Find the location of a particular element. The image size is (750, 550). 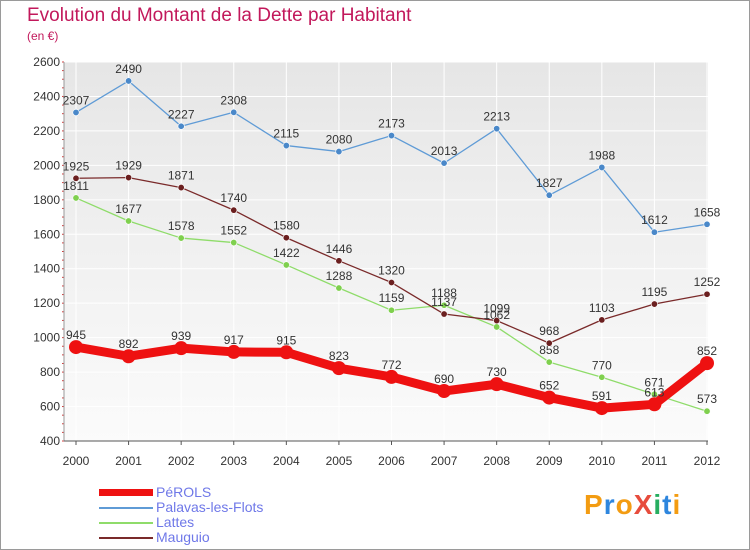

legend-swatch-perols is located at coordinates (126, 492).